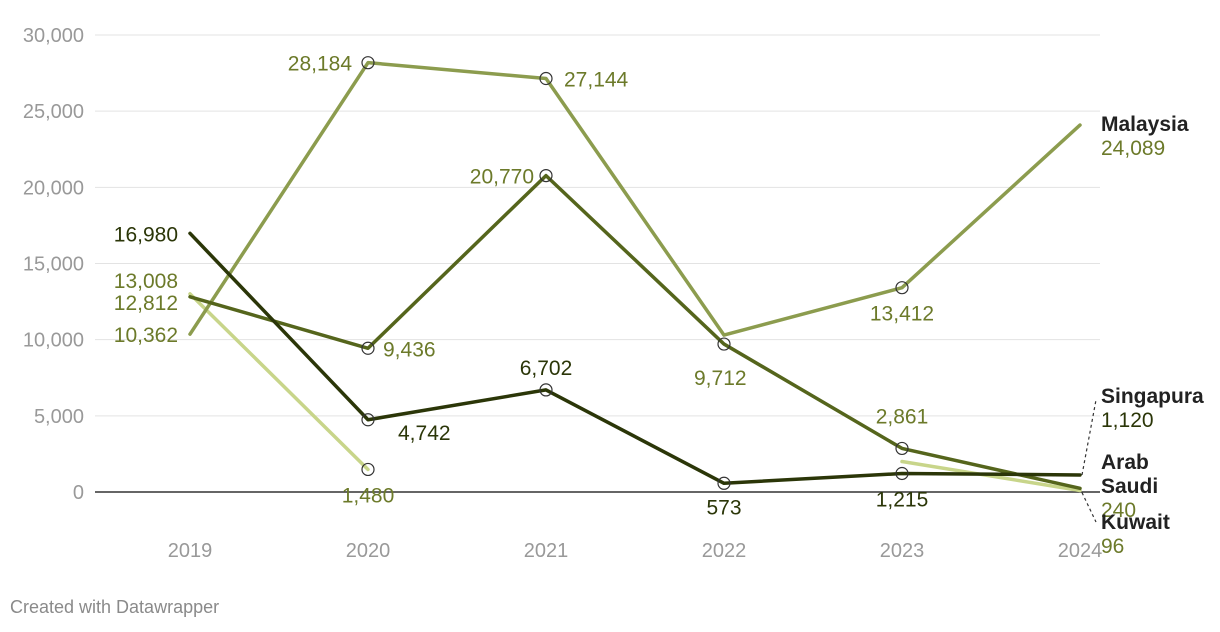  I want to click on data-label: 1,215, so click(902, 499).